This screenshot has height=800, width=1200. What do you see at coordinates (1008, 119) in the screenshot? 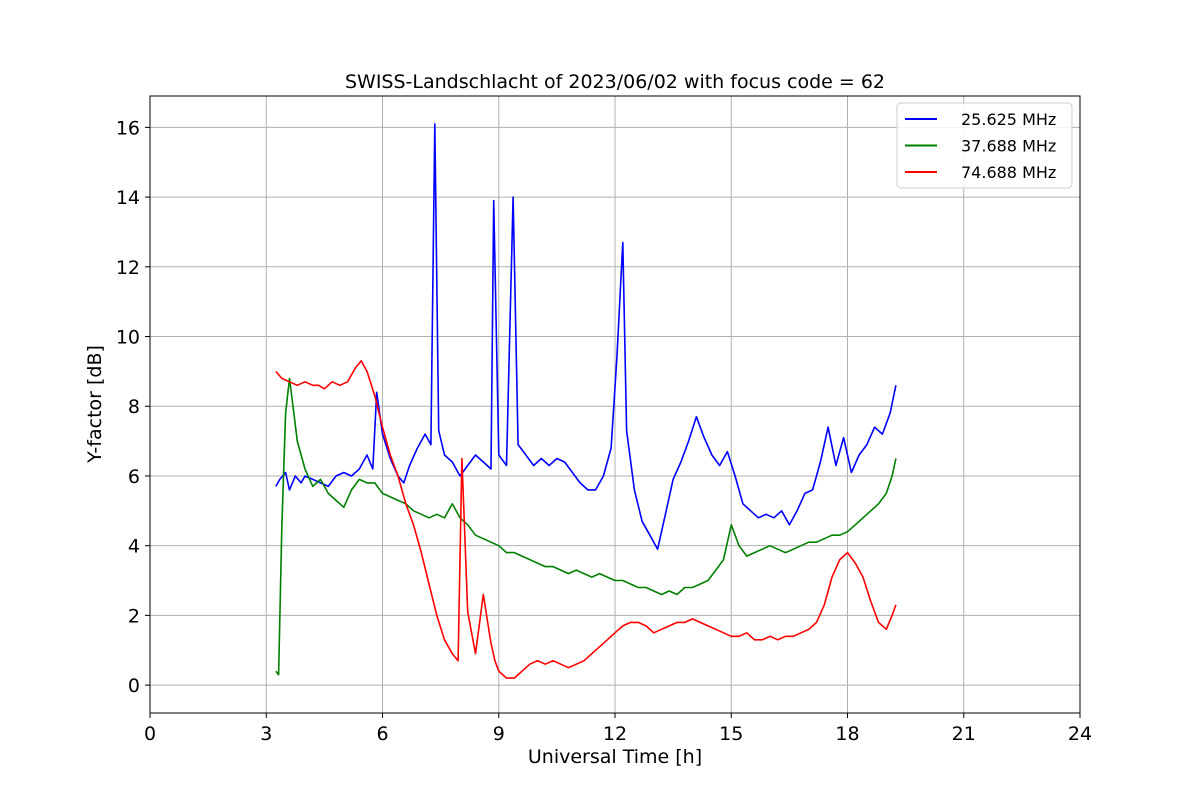
I see `legend-label-0: 25.625 MHz` at bounding box center [1008, 119].